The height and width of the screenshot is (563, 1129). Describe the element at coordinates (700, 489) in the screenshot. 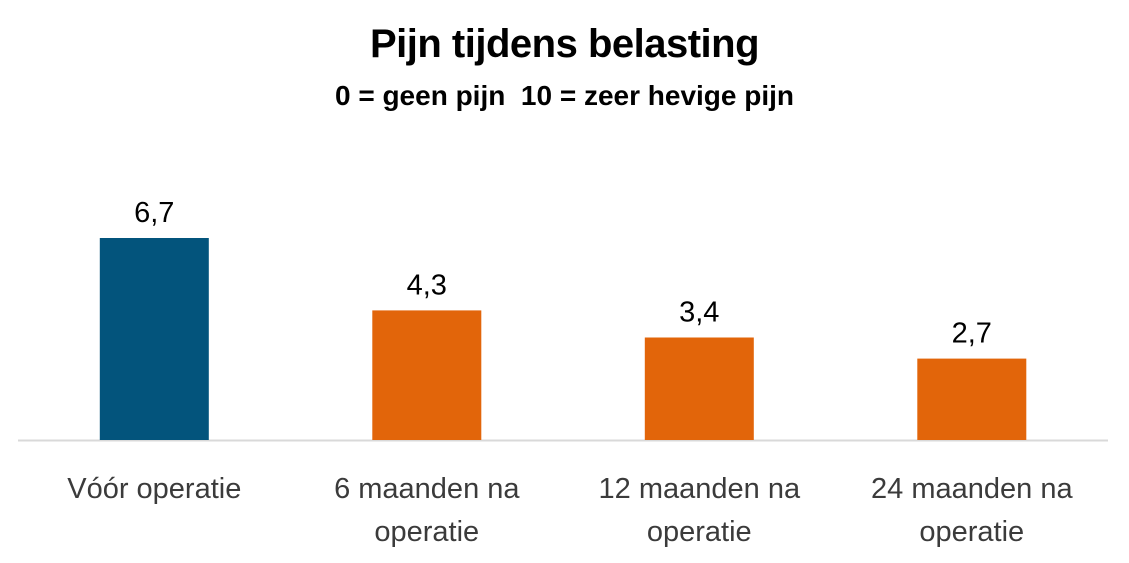

I see `category-label-line: 12 maanden na` at that location.